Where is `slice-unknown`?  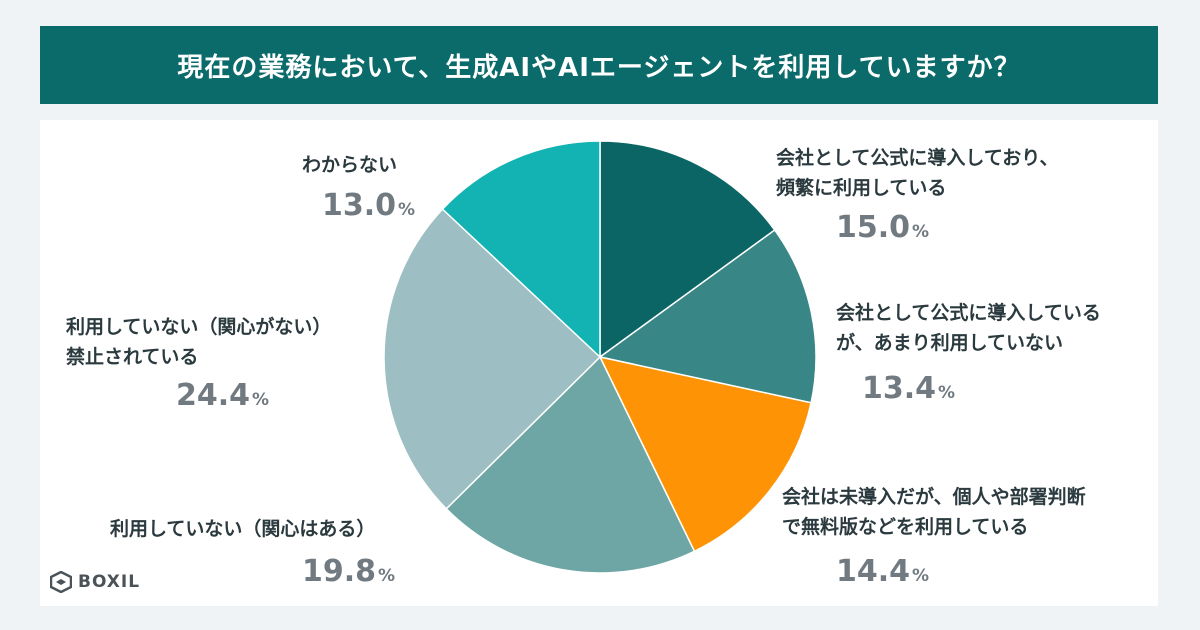
slice-unknown is located at coordinates (521, 249).